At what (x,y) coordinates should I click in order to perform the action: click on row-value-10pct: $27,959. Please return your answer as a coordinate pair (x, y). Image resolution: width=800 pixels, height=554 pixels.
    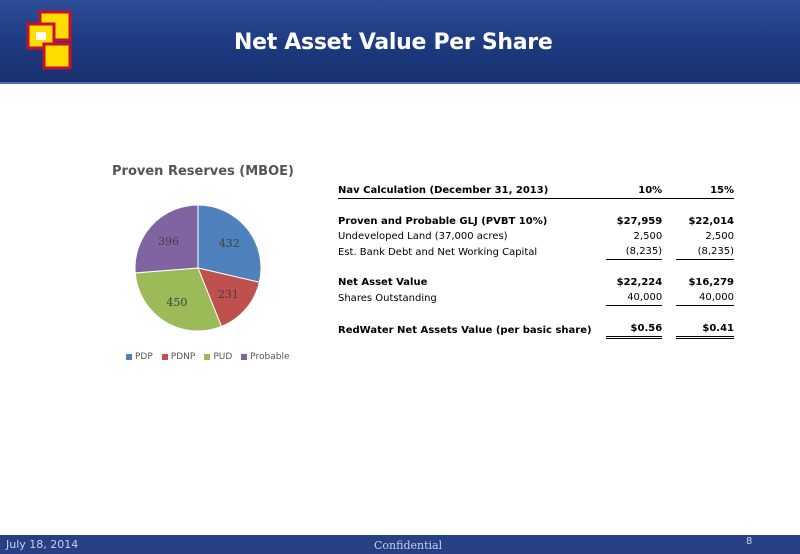
    Looking at the image, I should click on (639, 221).